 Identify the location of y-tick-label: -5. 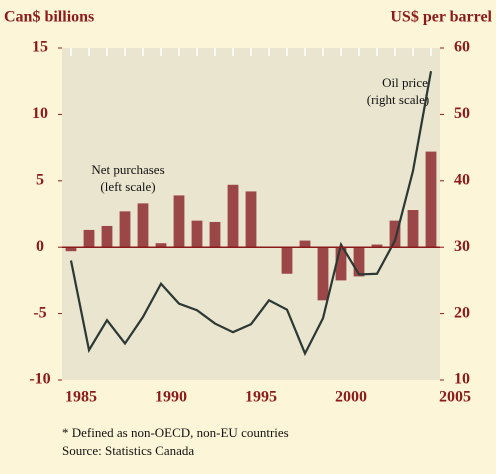
(39, 312).